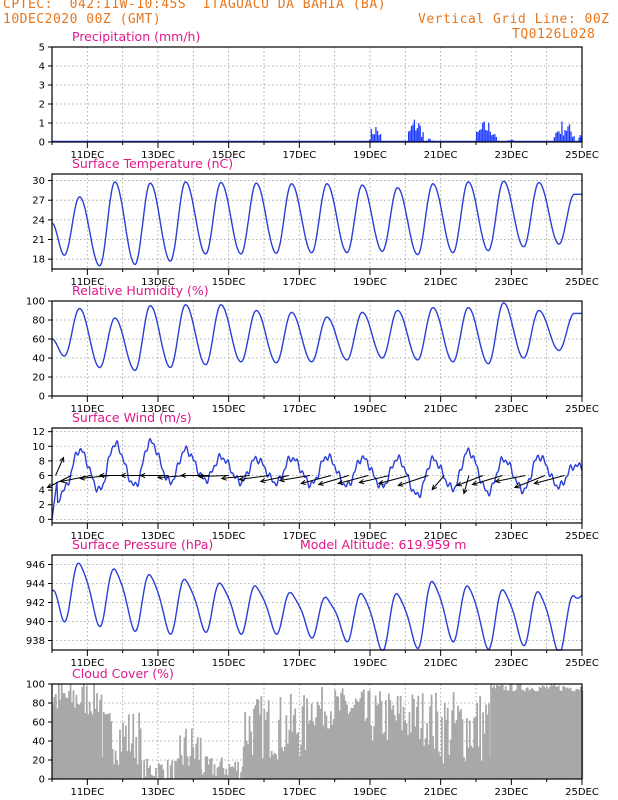  What do you see at coordinates (370, 409) in the screenshot?
I see `panel2-xtick-label: 19DEC` at bounding box center [370, 409].